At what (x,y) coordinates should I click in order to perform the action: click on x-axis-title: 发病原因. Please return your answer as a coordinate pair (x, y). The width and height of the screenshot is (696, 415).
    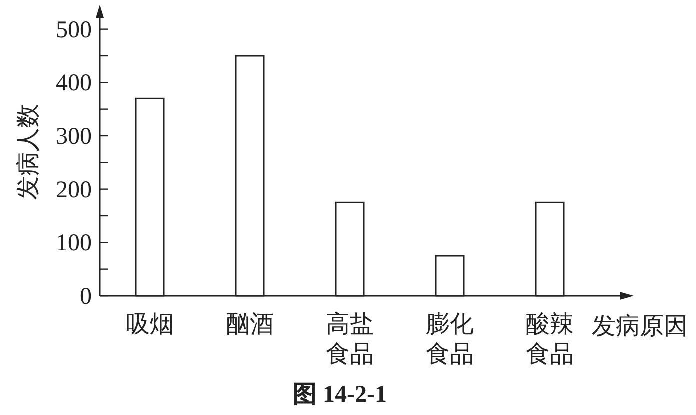
    Looking at the image, I should click on (640, 327).